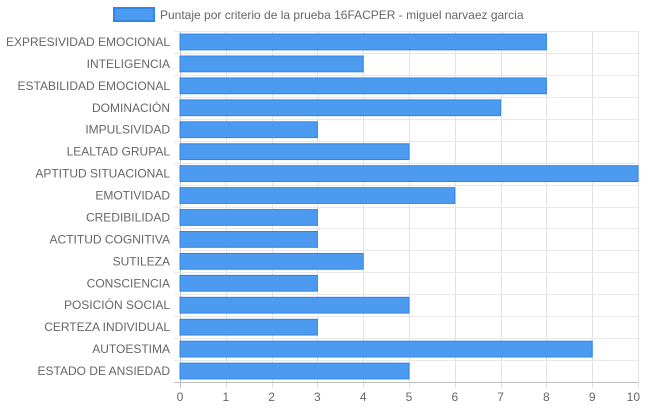 Image resolution: width=648 pixels, height=410 pixels. What do you see at coordinates (317, 397) in the screenshot?
I see `x-tick-label: 3` at bounding box center [317, 397].